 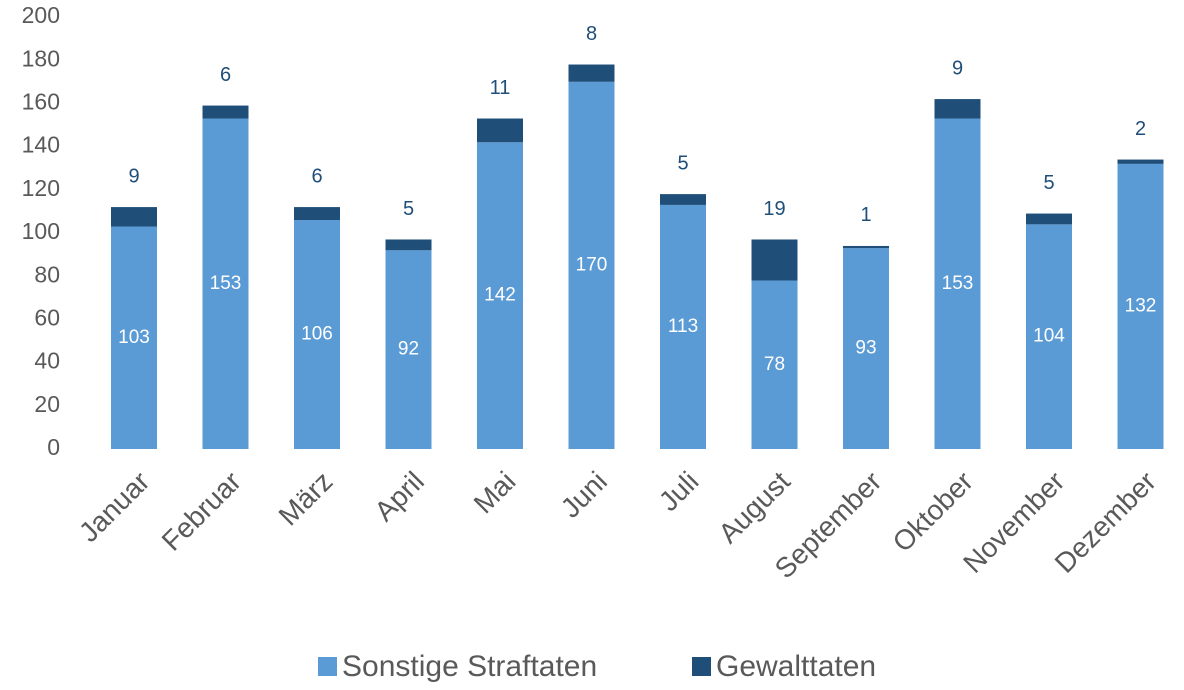 What do you see at coordinates (584, 495) in the screenshot?
I see `x-tick-label: Juni` at bounding box center [584, 495].